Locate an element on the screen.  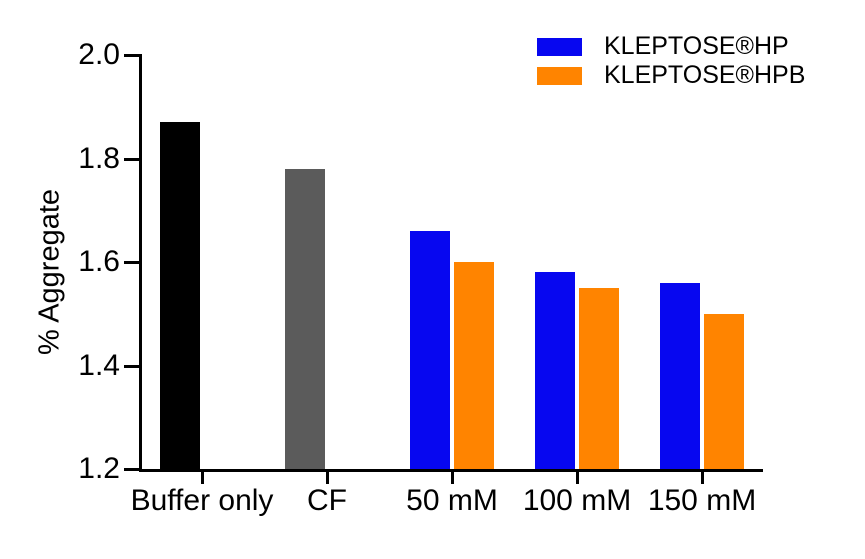
x-tick-label-150-mm: 150 mM is located at coordinates (702, 500).